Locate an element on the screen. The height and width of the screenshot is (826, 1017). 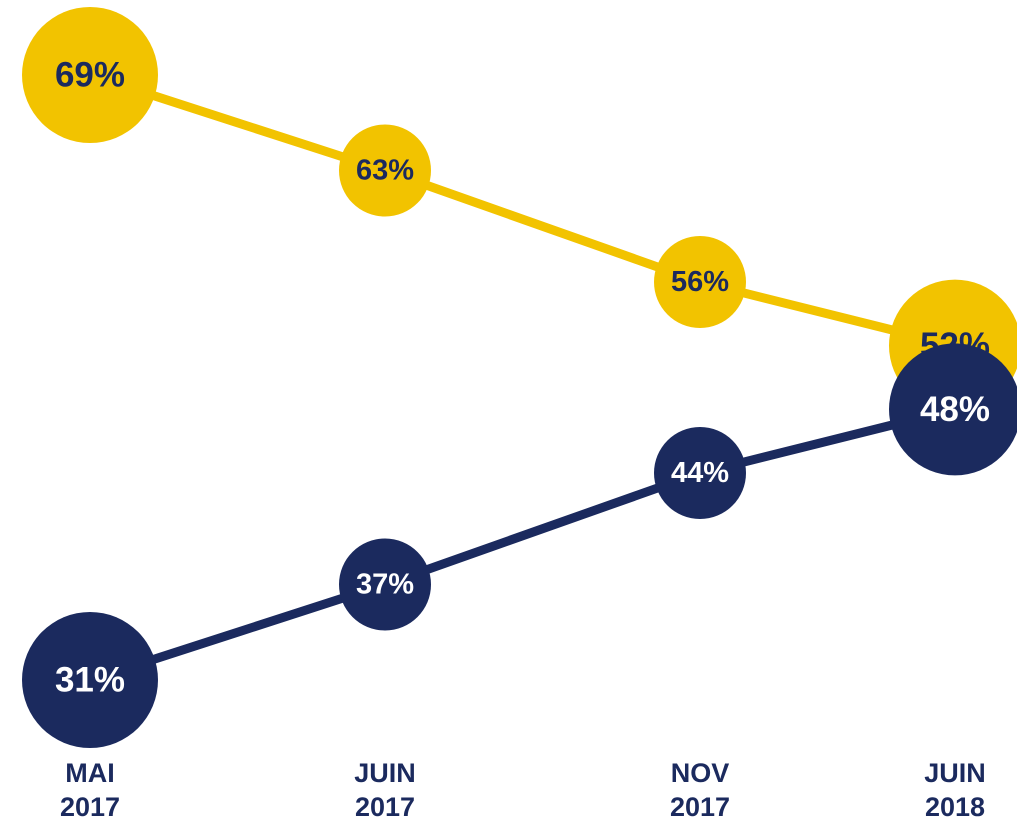
data-label: 48% is located at coordinates (955, 409).